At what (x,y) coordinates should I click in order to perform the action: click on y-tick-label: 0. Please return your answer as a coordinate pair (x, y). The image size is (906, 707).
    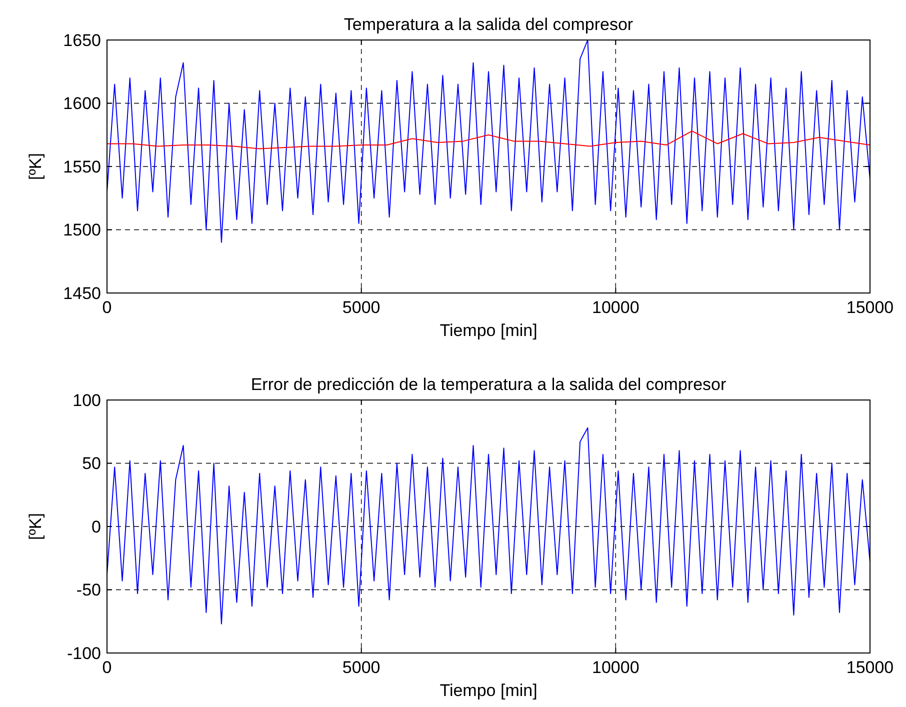
    Looking at the image, I should click on (96, 526).